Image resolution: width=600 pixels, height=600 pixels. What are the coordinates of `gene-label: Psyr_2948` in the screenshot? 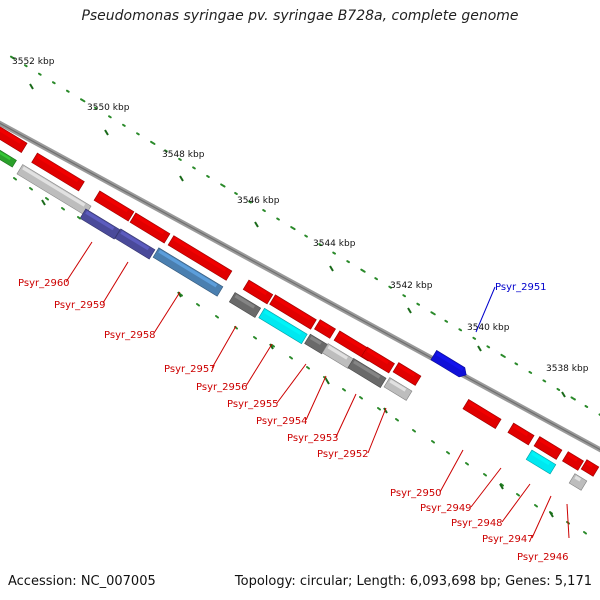 It's located at (477, 523).